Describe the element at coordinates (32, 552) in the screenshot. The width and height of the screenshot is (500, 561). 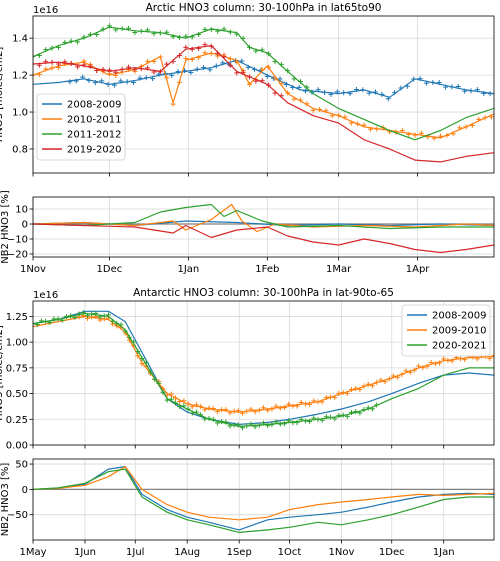
I see `x-tick-label: 1May` at that location.